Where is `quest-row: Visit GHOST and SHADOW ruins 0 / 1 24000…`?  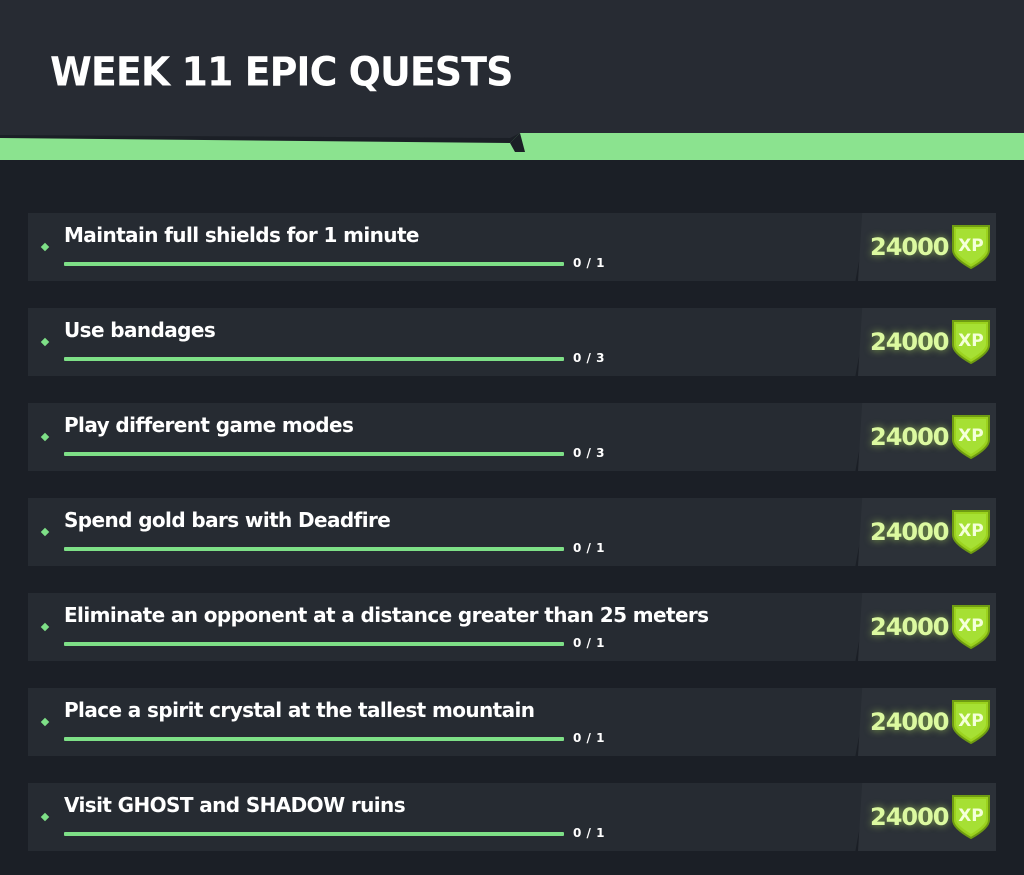 quest-row: Visit GHOST and SHADOW ruins 0 / 1 24000… is located at coordinates (512, 817).